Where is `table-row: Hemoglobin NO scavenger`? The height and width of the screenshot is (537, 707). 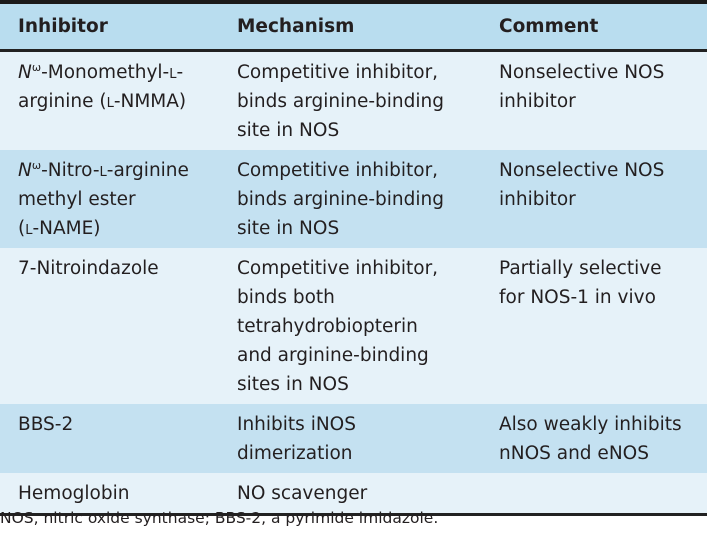
table-row: Hemoglobin NO scavenger is located at coordinates (353, 494).